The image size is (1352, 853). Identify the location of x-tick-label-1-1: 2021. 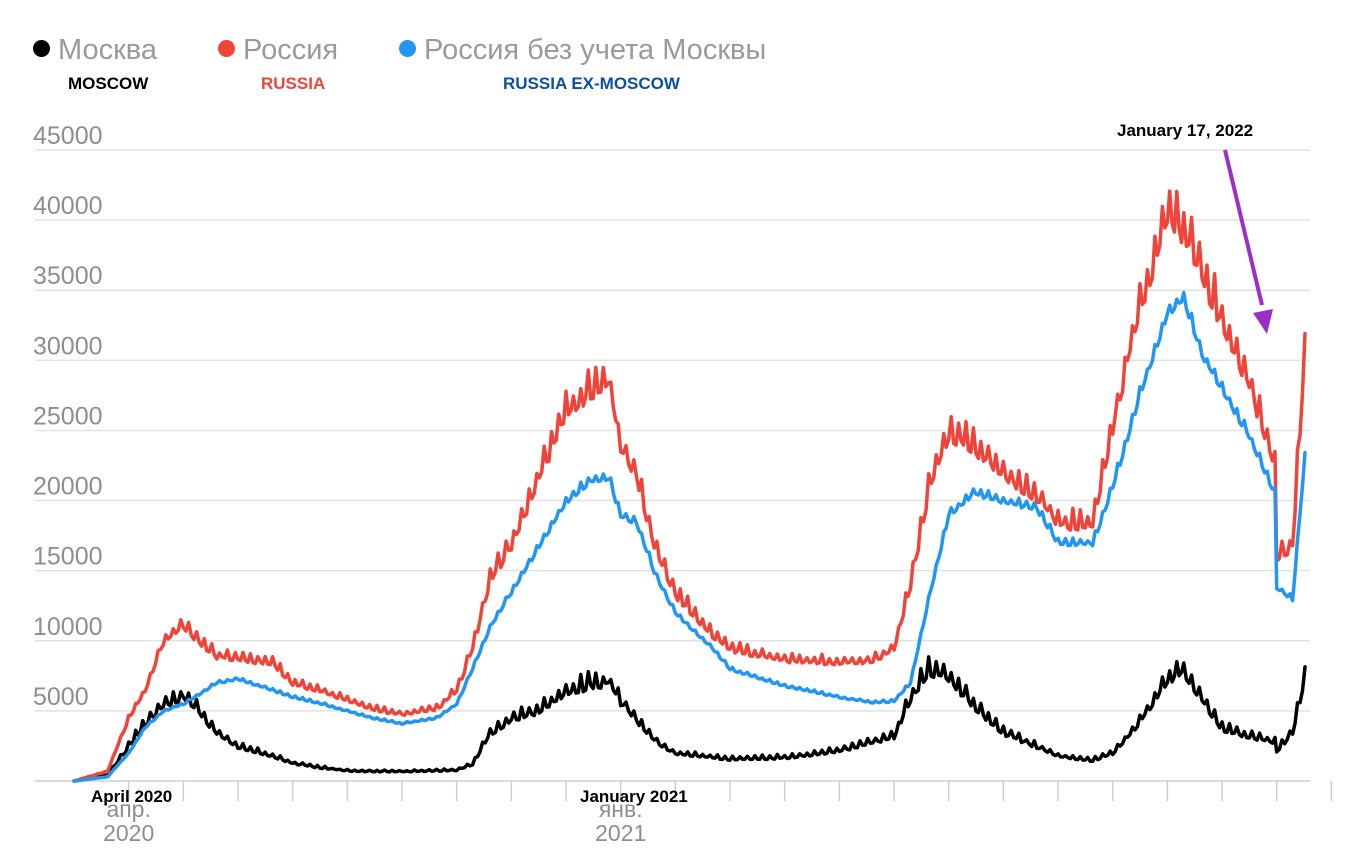
(620, 833).